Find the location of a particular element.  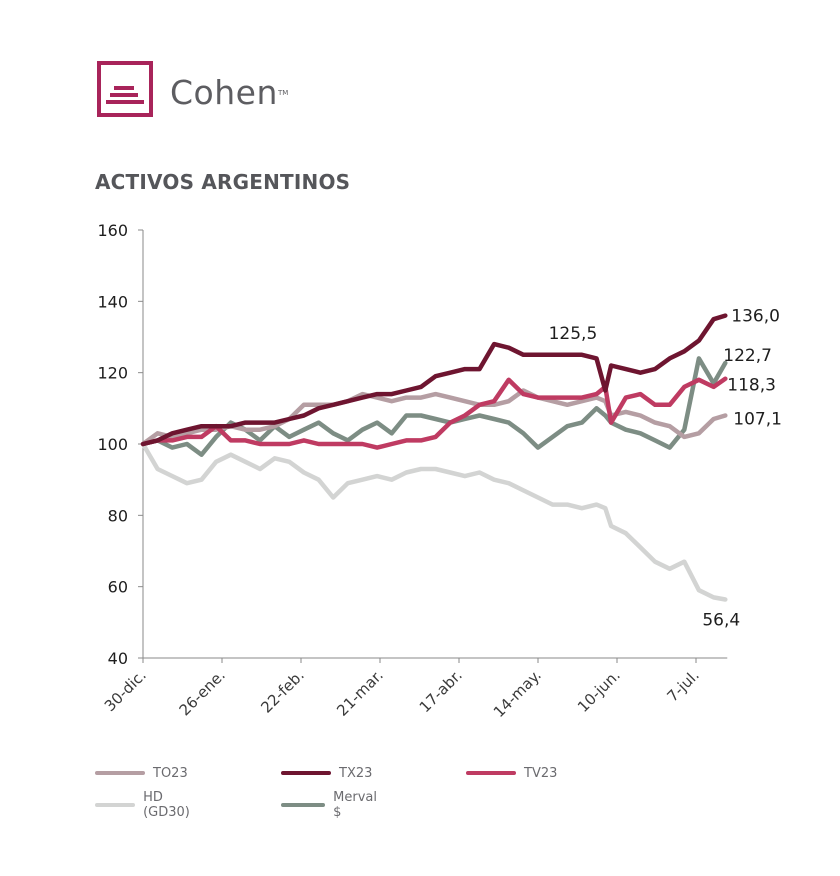

x-tick-label: 22-feb. is located at coordinates (282, 691).